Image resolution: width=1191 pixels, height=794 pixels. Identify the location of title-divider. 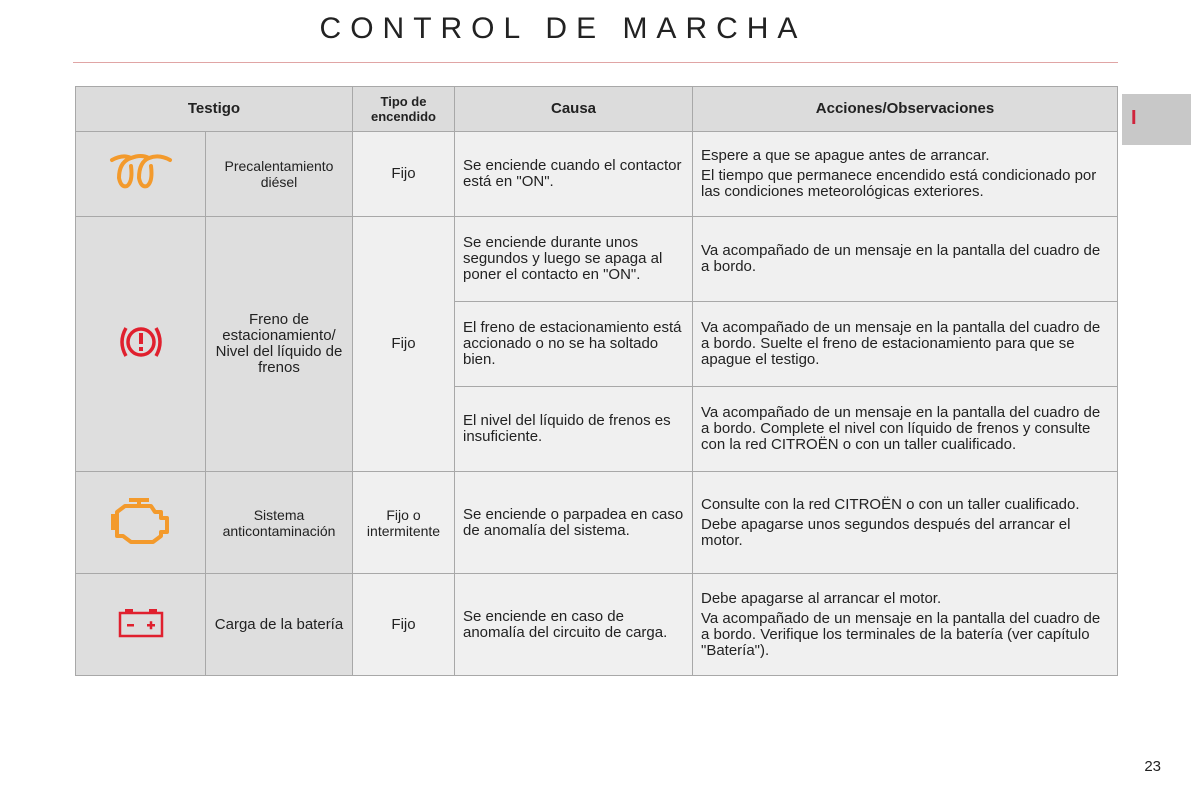
(595, 62).